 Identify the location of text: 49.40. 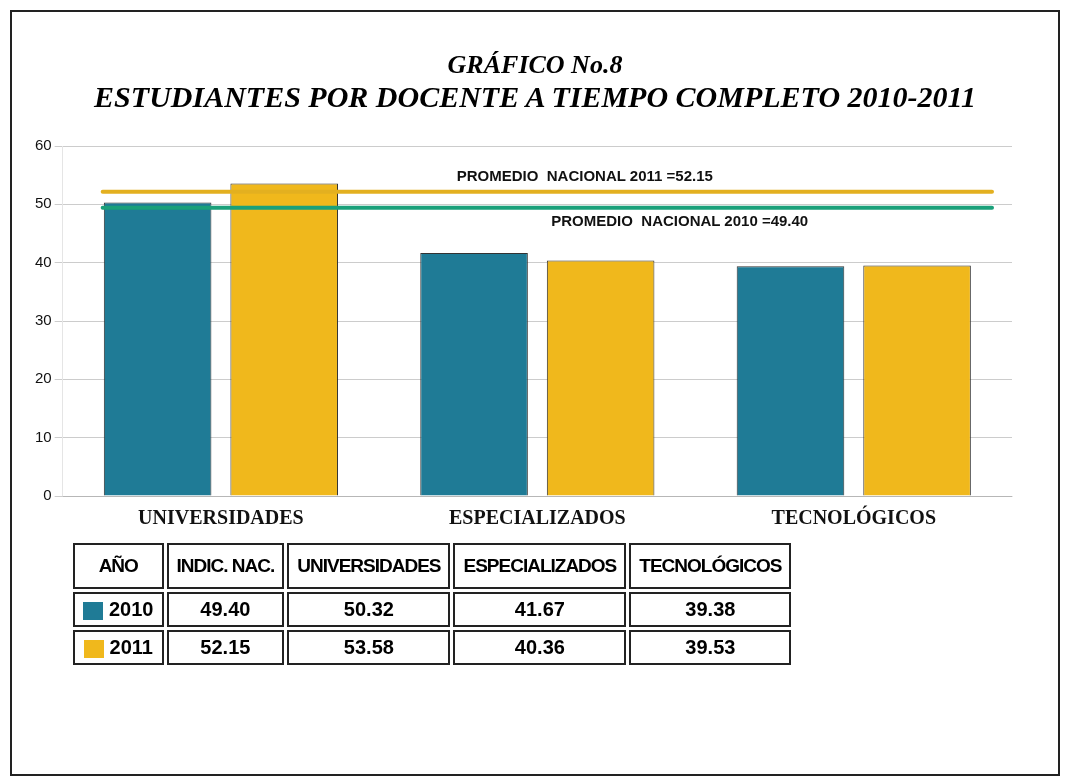
(225, 609).